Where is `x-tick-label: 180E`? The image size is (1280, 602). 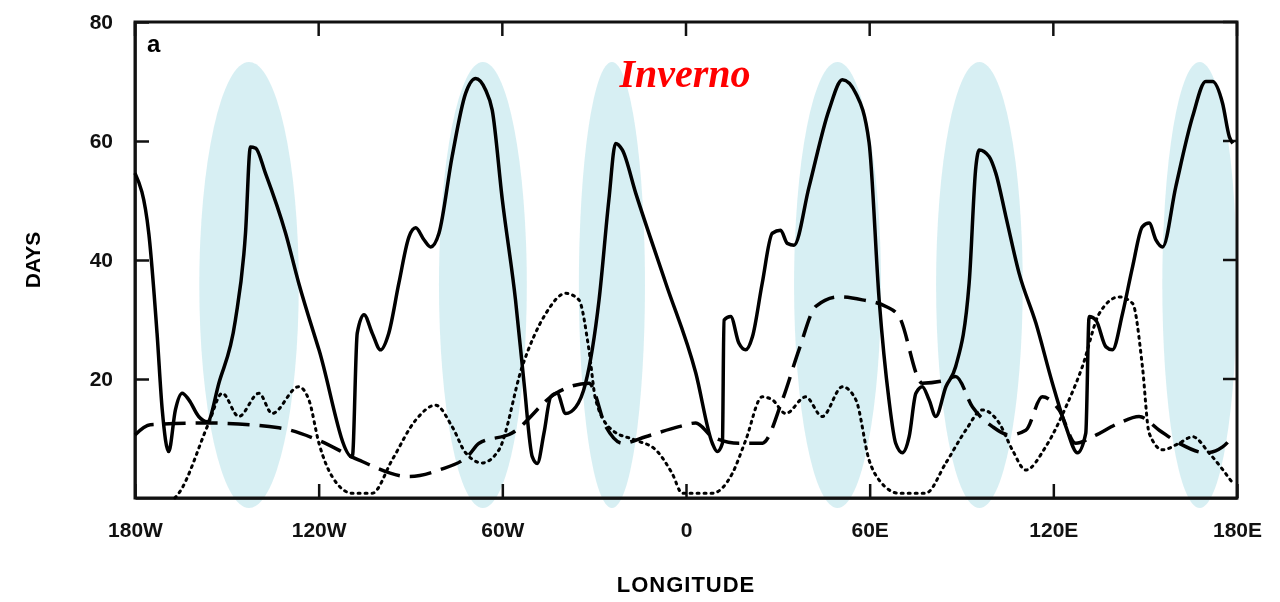
x-tick-label: 180E is located at coordinates (1237, 529).